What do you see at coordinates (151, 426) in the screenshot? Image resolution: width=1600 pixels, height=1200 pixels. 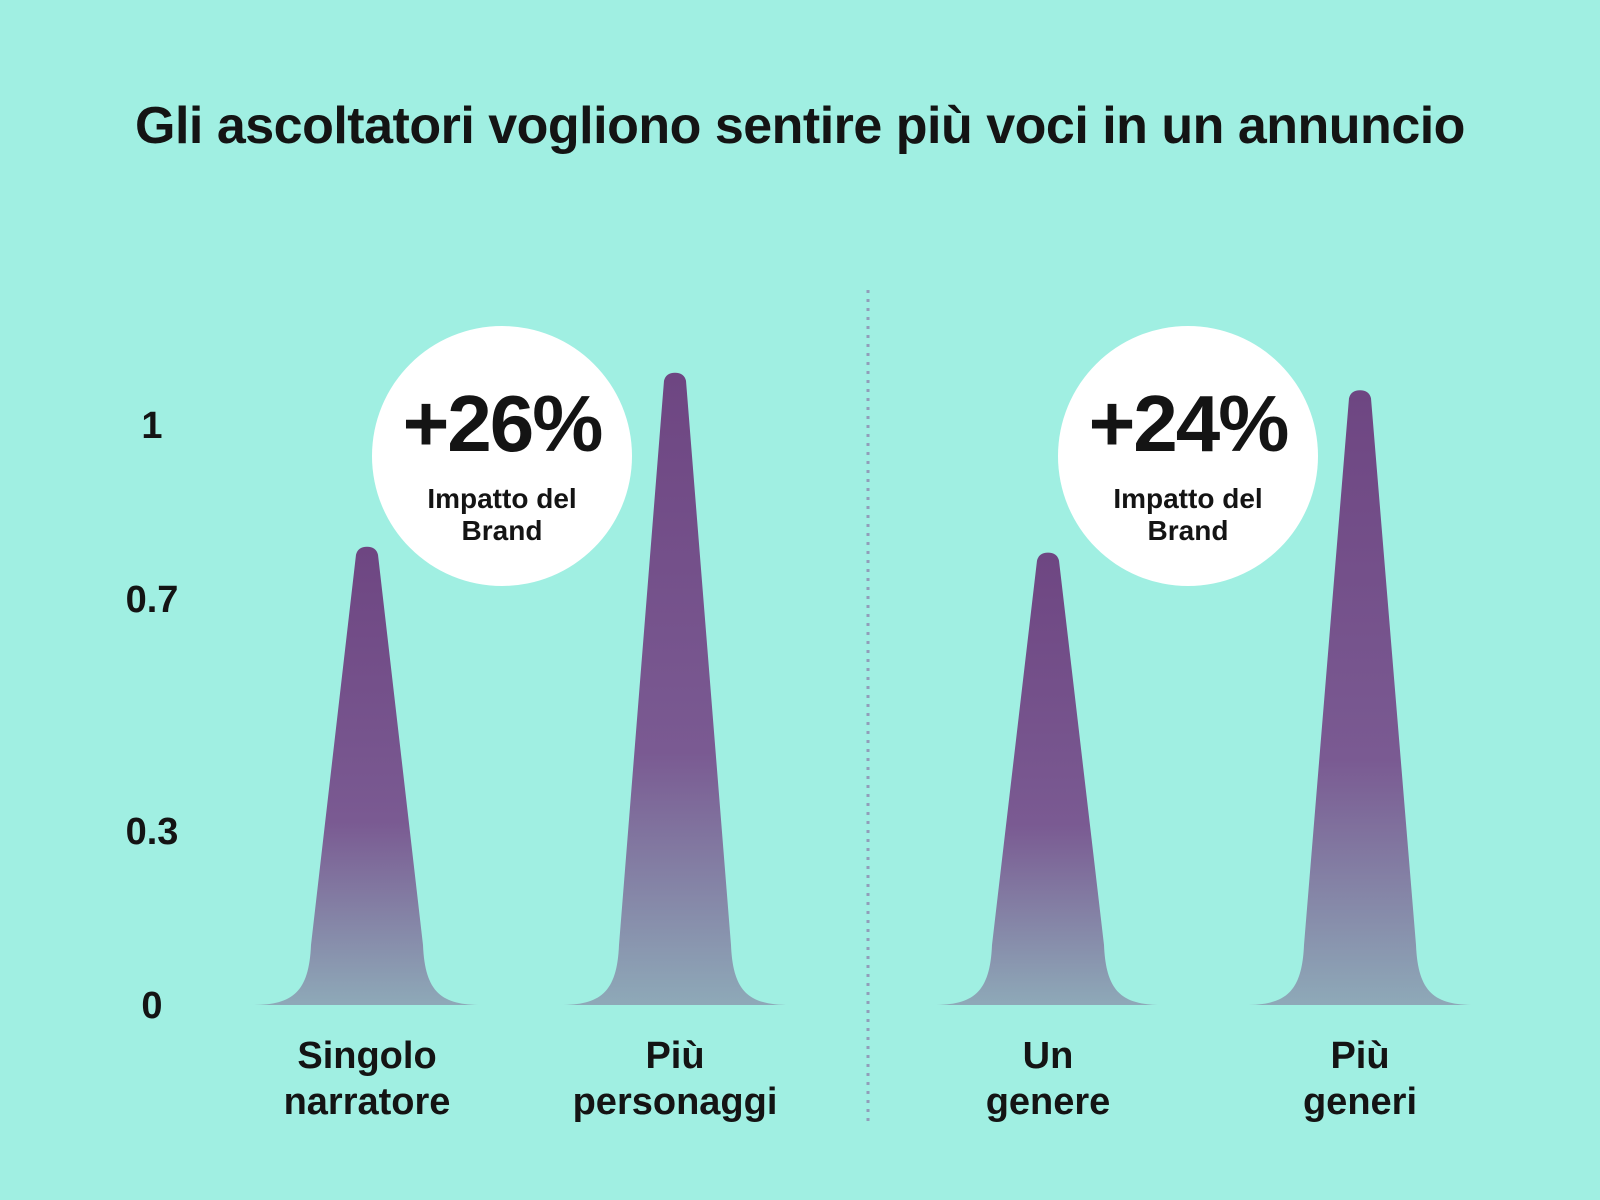 I see `y-tick-label-0: 1` at bounding box center [151, 426].